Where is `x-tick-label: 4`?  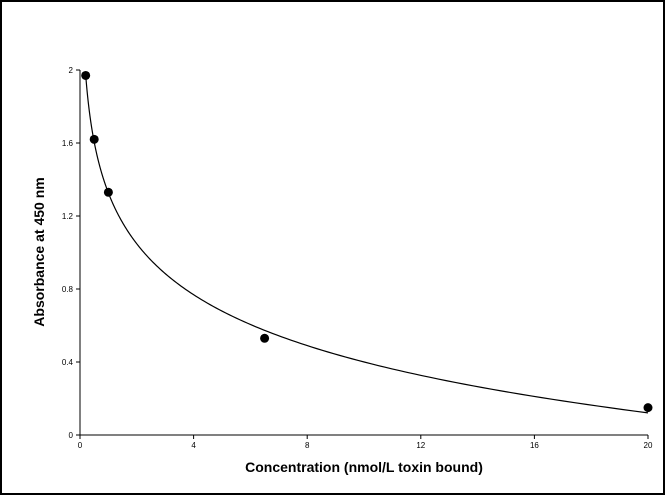 x-tick-label: 4 is located at coordinates (193, 445).